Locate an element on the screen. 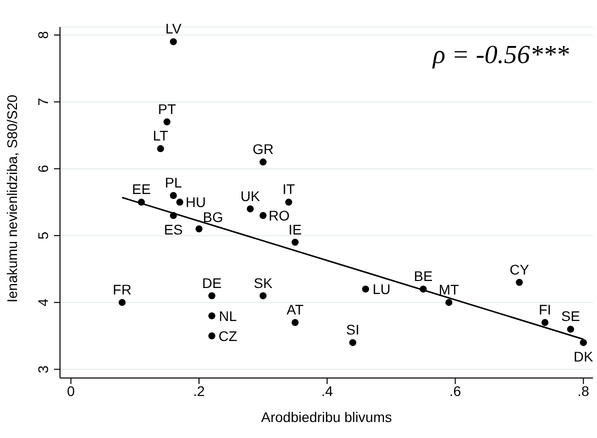 This screenshot has height=438, width=597. annotation: GR is located at coordinates (263, 149).